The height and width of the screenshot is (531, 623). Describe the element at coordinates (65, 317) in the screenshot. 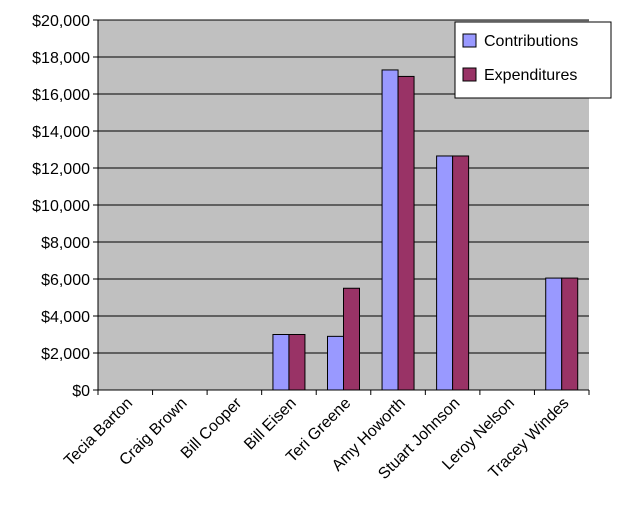

I see `y-tick-label: $4,000` at that location.